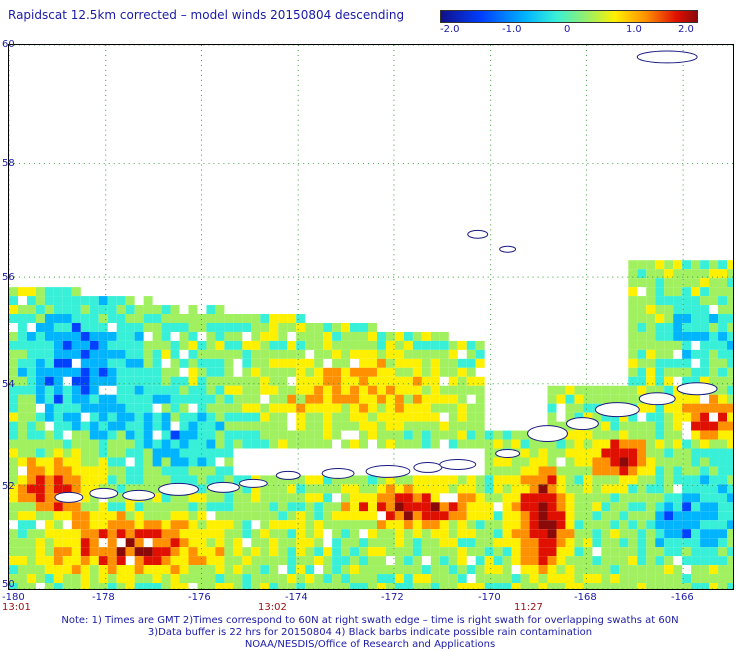 The height and width of the screenshot is (651, 740). What do you see at coordinates (682, 597) in the screenshot?
I see `lon-label: -166` at bounding box center [682, 597].